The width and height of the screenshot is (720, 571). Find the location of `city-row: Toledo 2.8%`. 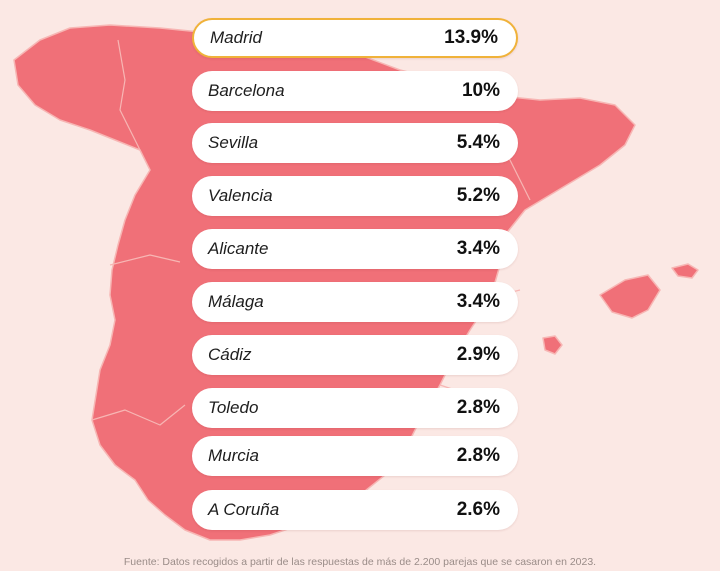

city-row: Toledo 2.8% is located at coordinates (355, 408).